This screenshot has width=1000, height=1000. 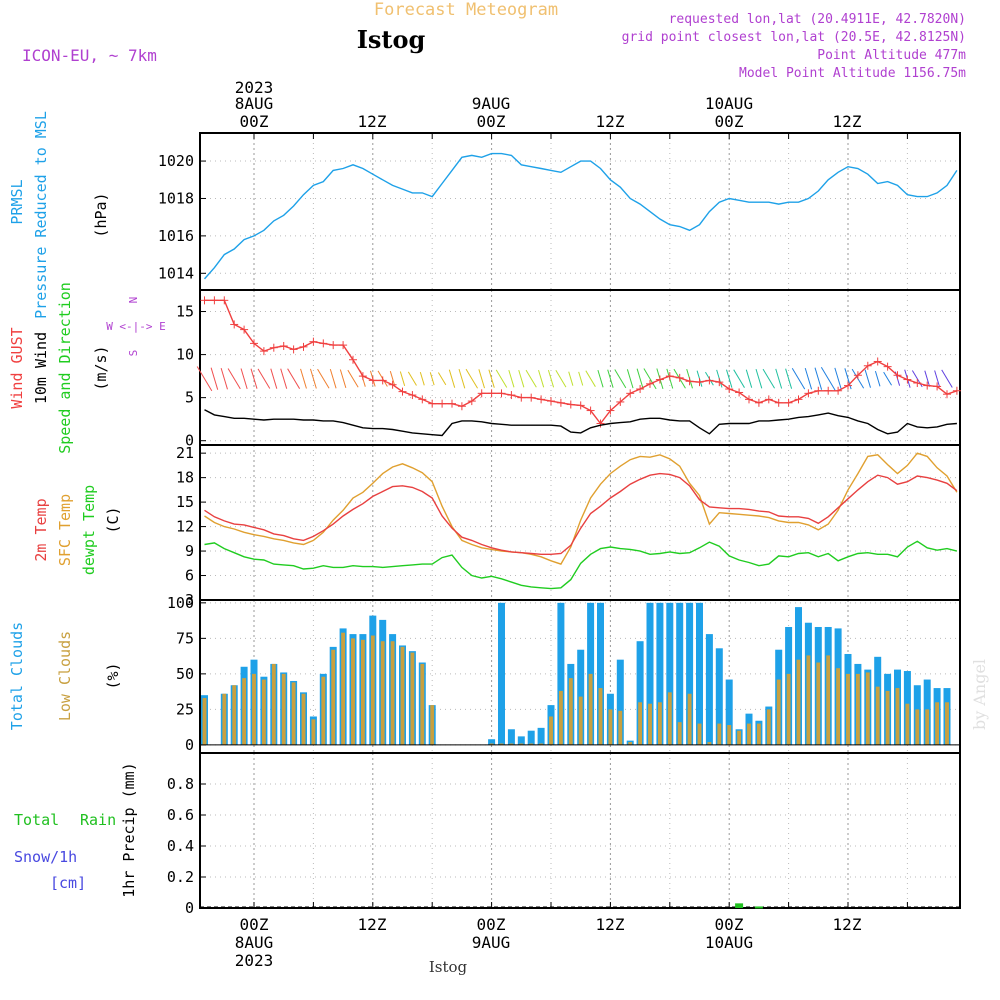 What do you see at coordinates (185, 527) in the screenshot?
I see `y-tick-label: 12` at bounding box center [185, 527].